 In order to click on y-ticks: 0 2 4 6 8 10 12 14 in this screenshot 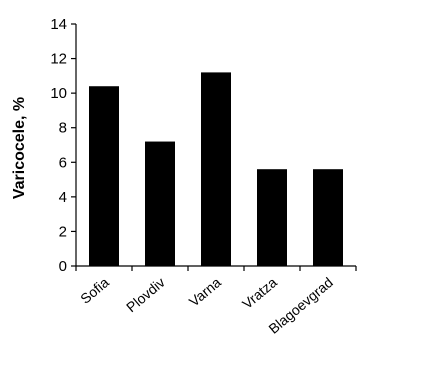, I will do `click(63, 145)`.